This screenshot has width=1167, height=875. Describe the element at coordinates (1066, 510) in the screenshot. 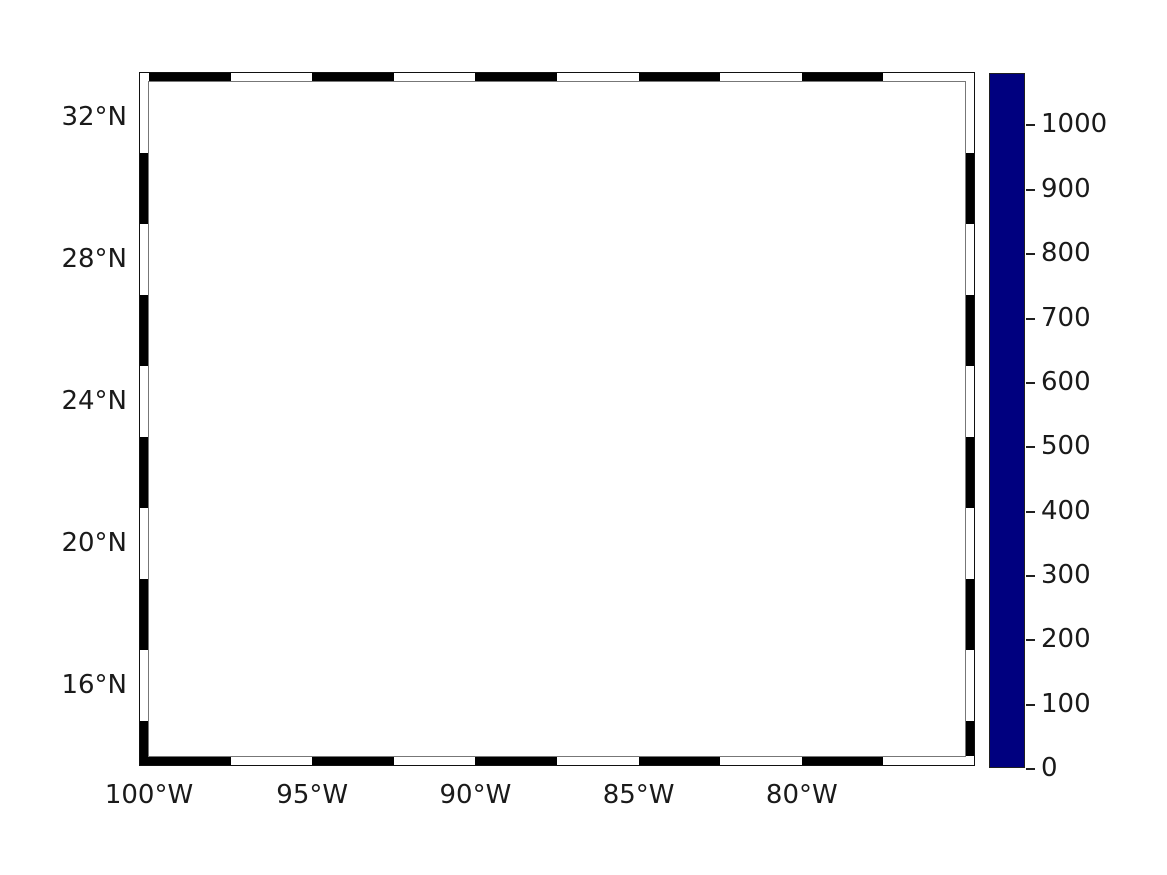

I see `colorbar-tick-label: 400` at that location.